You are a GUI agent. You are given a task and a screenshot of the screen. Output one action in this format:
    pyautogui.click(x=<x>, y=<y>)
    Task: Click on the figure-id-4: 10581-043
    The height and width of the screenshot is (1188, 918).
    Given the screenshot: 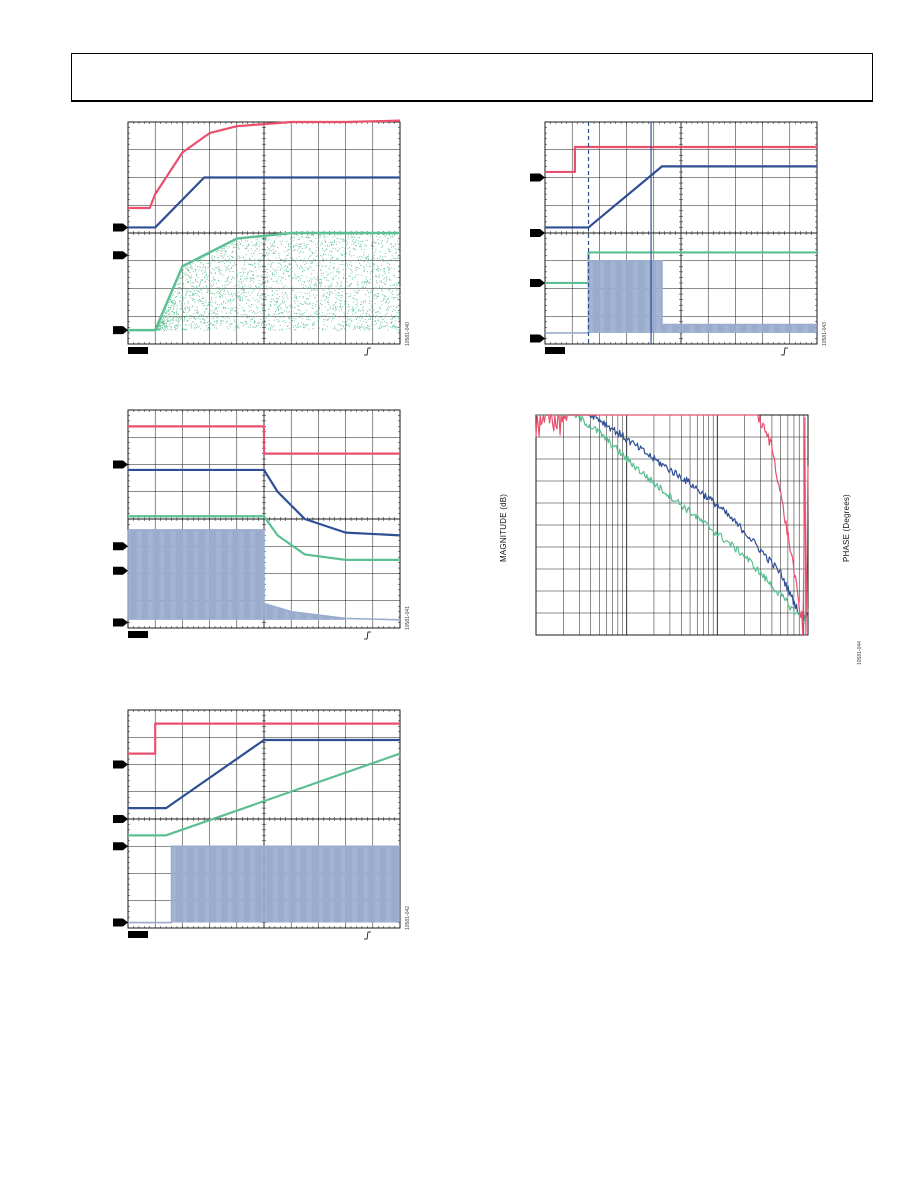 What is the action you would take?
    pyautogui.click(x=825, y=334)
    